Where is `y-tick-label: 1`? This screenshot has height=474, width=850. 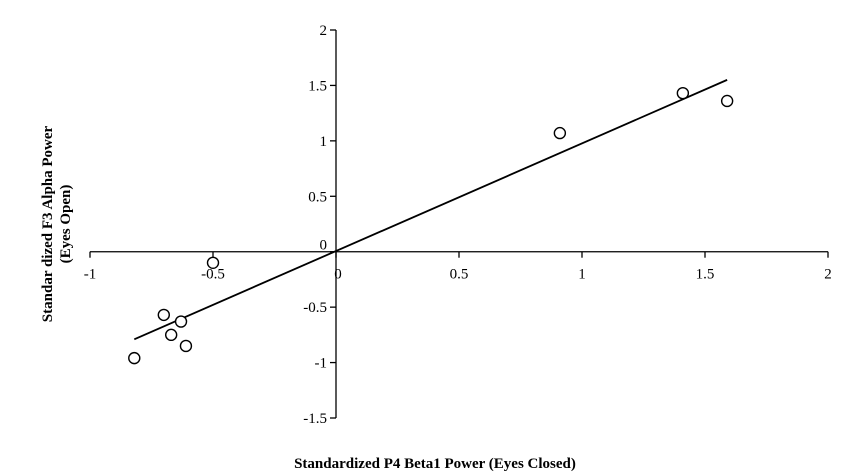
y-tick-label: 1 is located at coordinates (324, 142).